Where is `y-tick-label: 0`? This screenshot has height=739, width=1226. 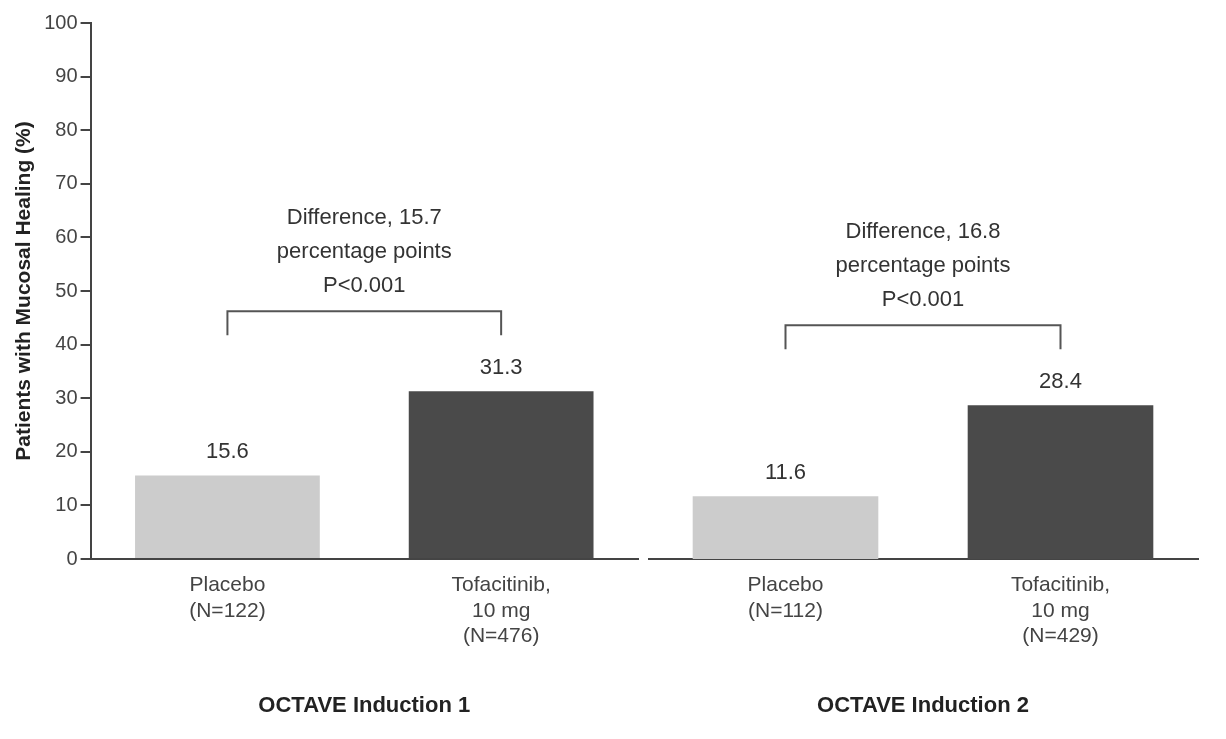 y-tick-label: 0 is located at coordinates (72, 557).